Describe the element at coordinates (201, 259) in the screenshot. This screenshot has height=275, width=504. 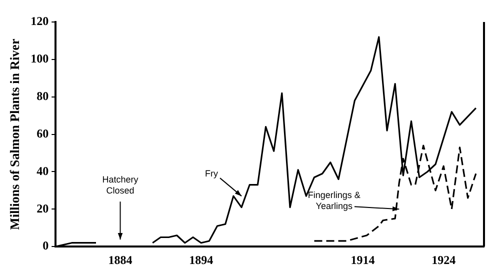
I see `x-tick-label: 1894` at that location.